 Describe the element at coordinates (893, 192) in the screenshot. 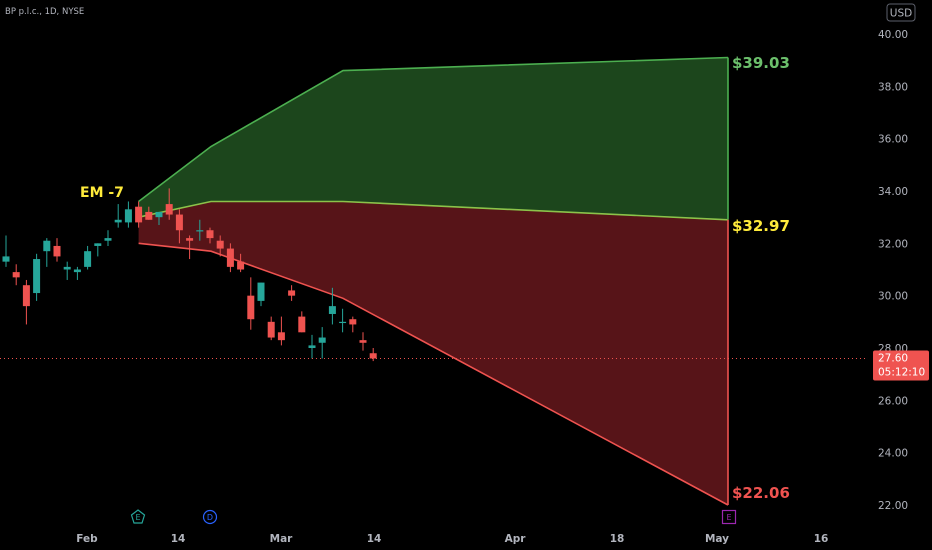

I see `price-tick-label: 34.00` at that location.